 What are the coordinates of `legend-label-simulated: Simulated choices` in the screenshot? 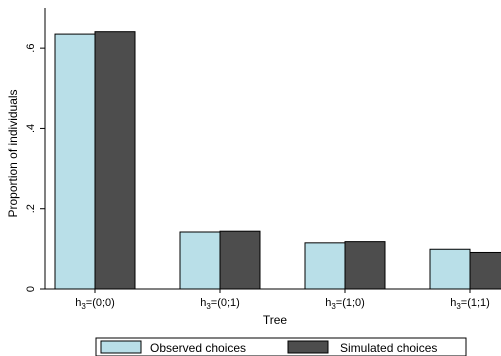 It's located at (388, 348).